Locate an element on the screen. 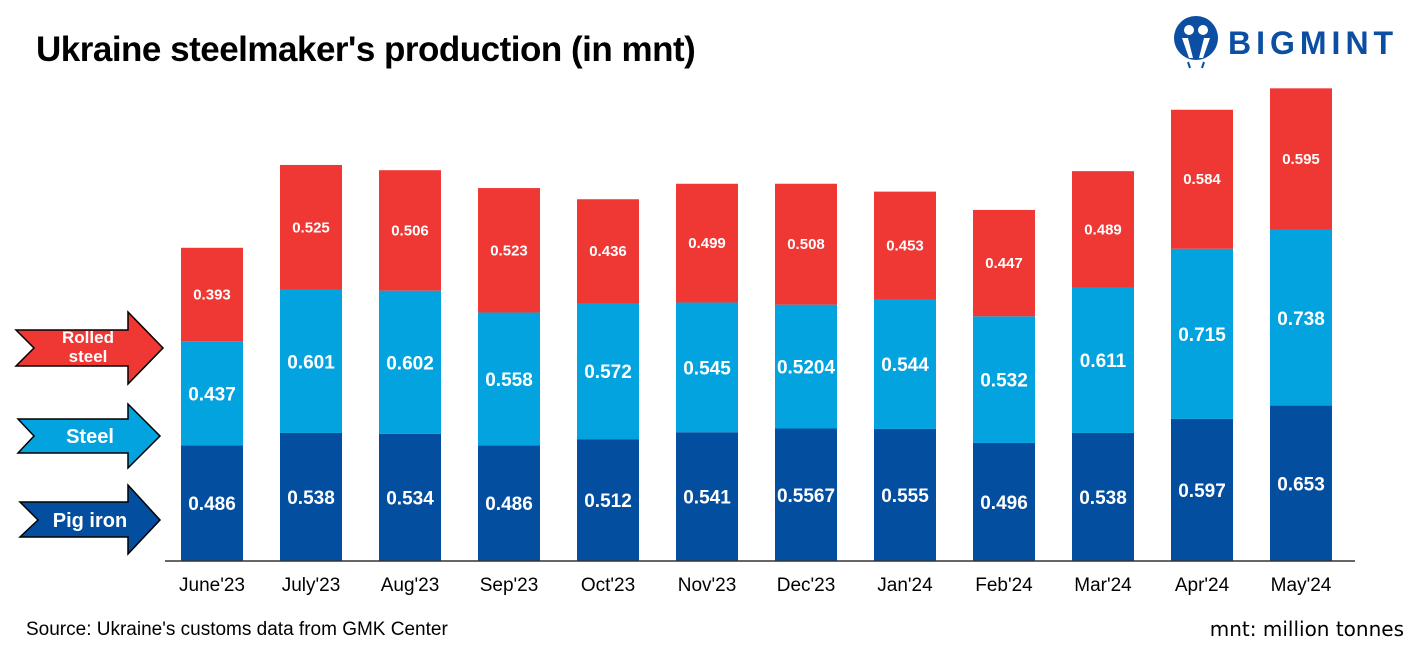 This screenshot has height=657, width=1424. data-label-steel: 0.611 is located at coordinates (1103, 361).